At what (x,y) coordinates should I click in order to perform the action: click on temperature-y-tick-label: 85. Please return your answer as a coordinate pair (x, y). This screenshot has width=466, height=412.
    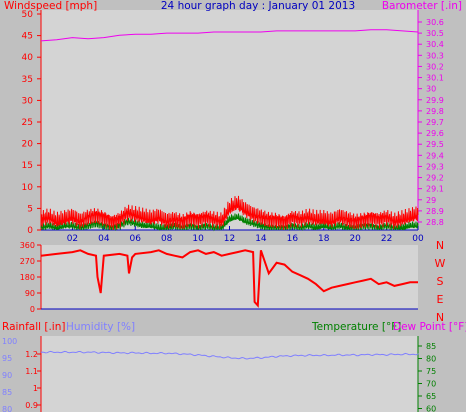
    Looking at the image, I should click on (431, 346).